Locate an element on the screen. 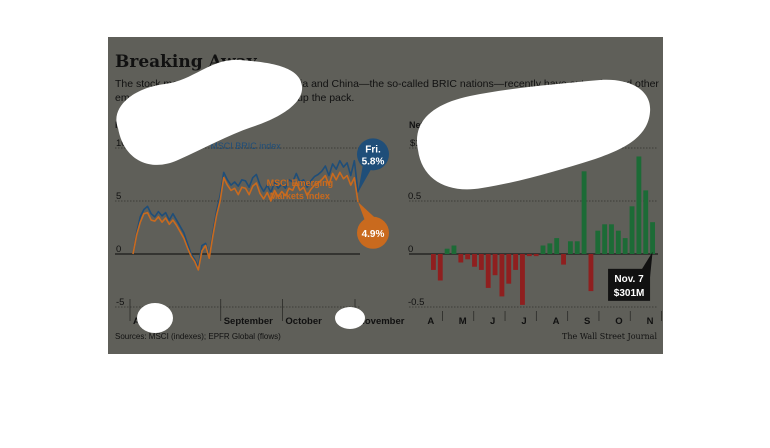 Image resolution: width=770 pixels, height=448 pixels. right-y-tick-label: $1.0 billion is located at coordinates (432, 143).